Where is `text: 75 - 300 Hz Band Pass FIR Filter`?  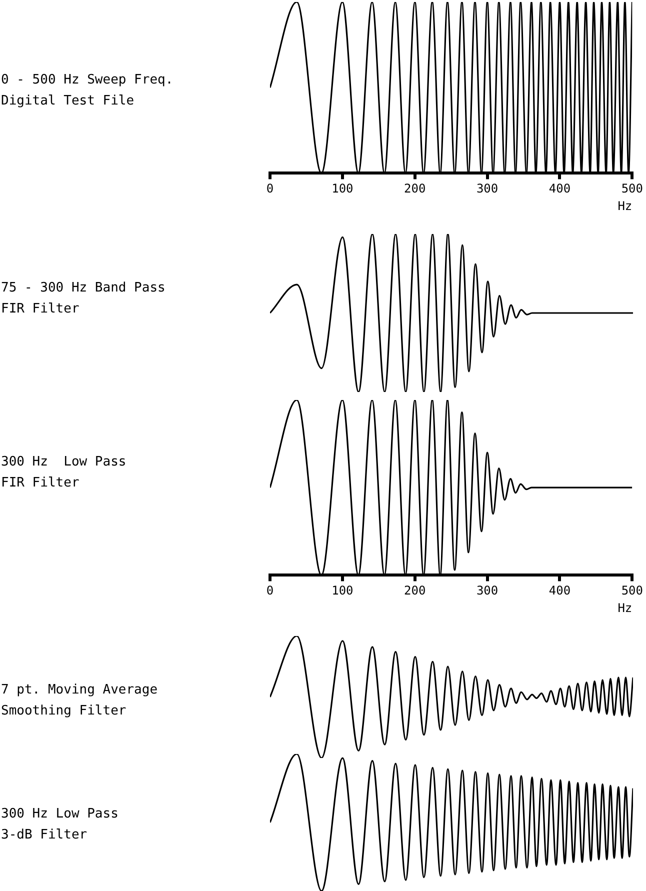
text: 75 - 300 Hz Band Pass FIR Filter is located at coordinates (83, 298).